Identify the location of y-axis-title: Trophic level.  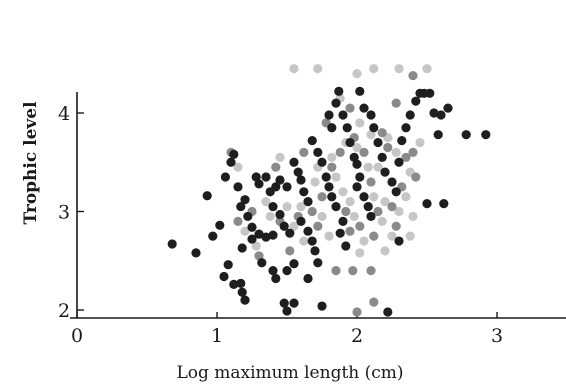
(31, 163).